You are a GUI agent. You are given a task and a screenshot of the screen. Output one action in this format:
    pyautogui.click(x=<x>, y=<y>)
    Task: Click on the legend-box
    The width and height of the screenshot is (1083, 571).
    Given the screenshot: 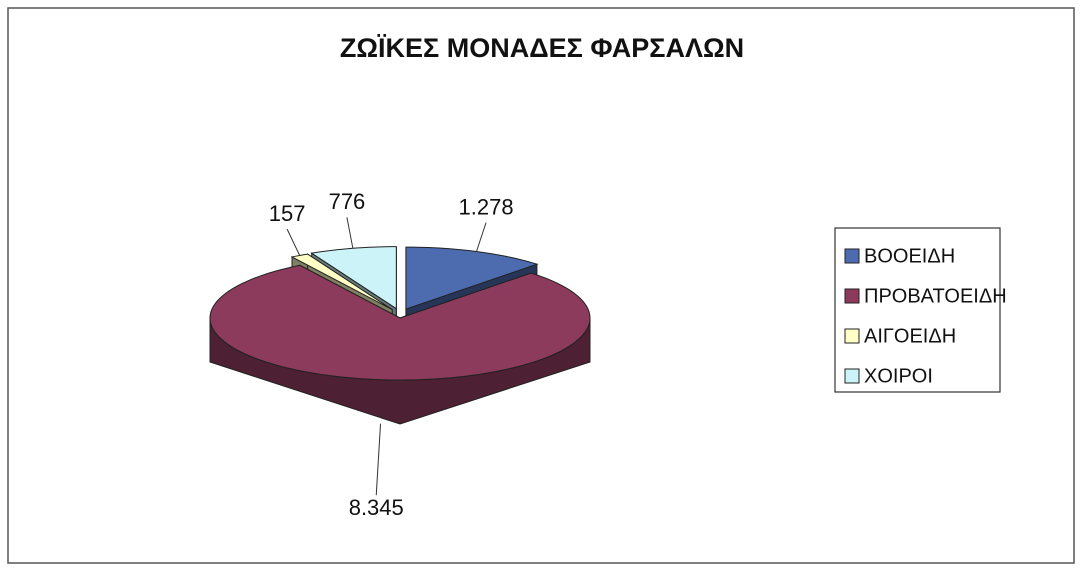 What is the action you would take?
    pyautogui.click(x=917, y=310)
    